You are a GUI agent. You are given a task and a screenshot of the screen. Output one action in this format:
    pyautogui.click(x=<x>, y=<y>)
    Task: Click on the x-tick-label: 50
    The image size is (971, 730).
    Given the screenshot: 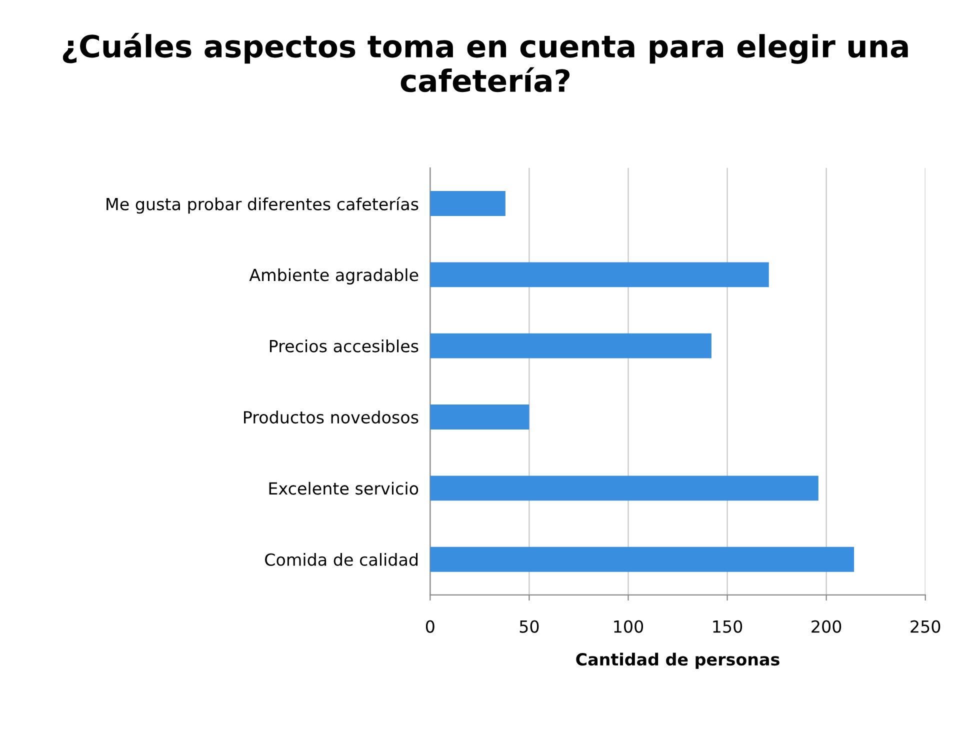 What is the action you would take?
    pyautogui.click(x=529, y=626)
    